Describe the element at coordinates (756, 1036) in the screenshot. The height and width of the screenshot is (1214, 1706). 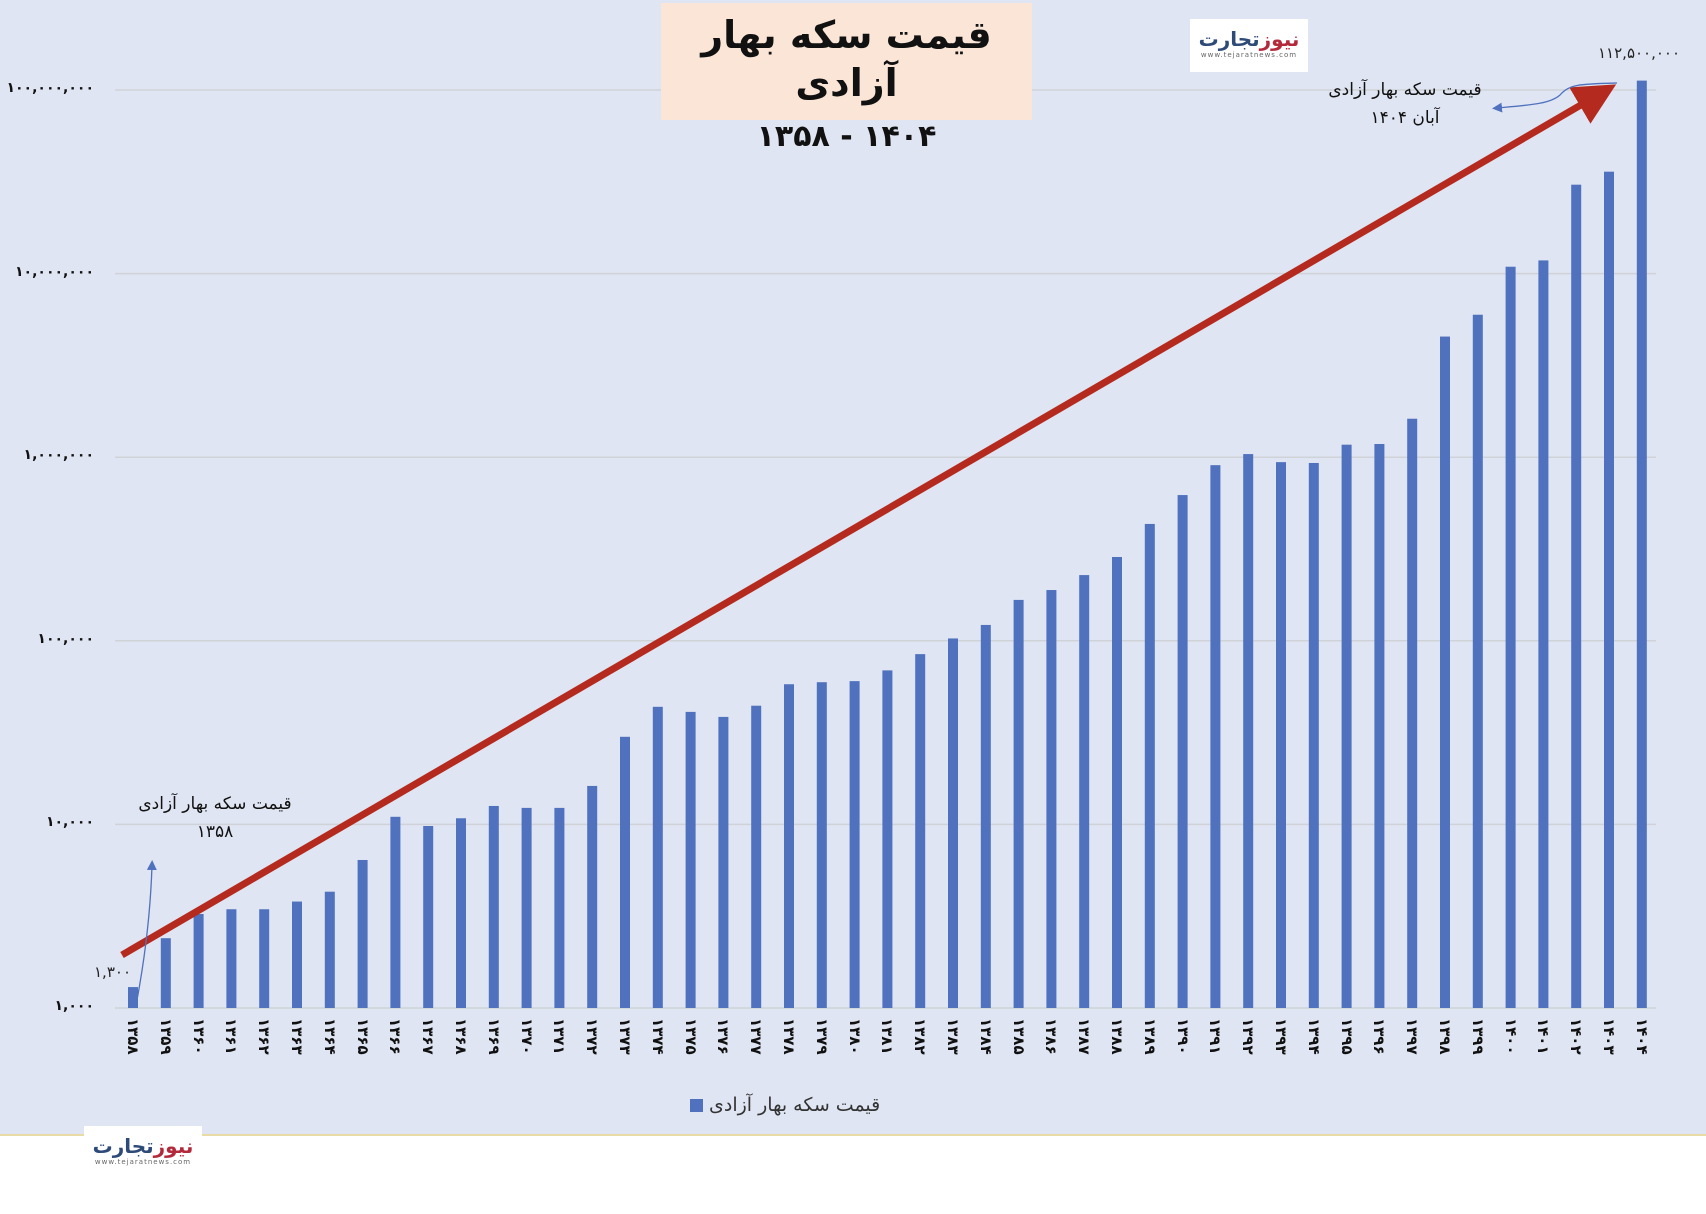
I see `x-tick-label: ۱۳۷۷` at that location.